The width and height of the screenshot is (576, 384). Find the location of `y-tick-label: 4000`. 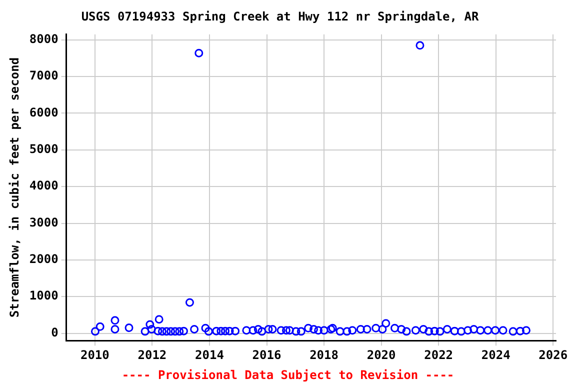

y-tick-label: 4000 is located at coordinates (43, 185).